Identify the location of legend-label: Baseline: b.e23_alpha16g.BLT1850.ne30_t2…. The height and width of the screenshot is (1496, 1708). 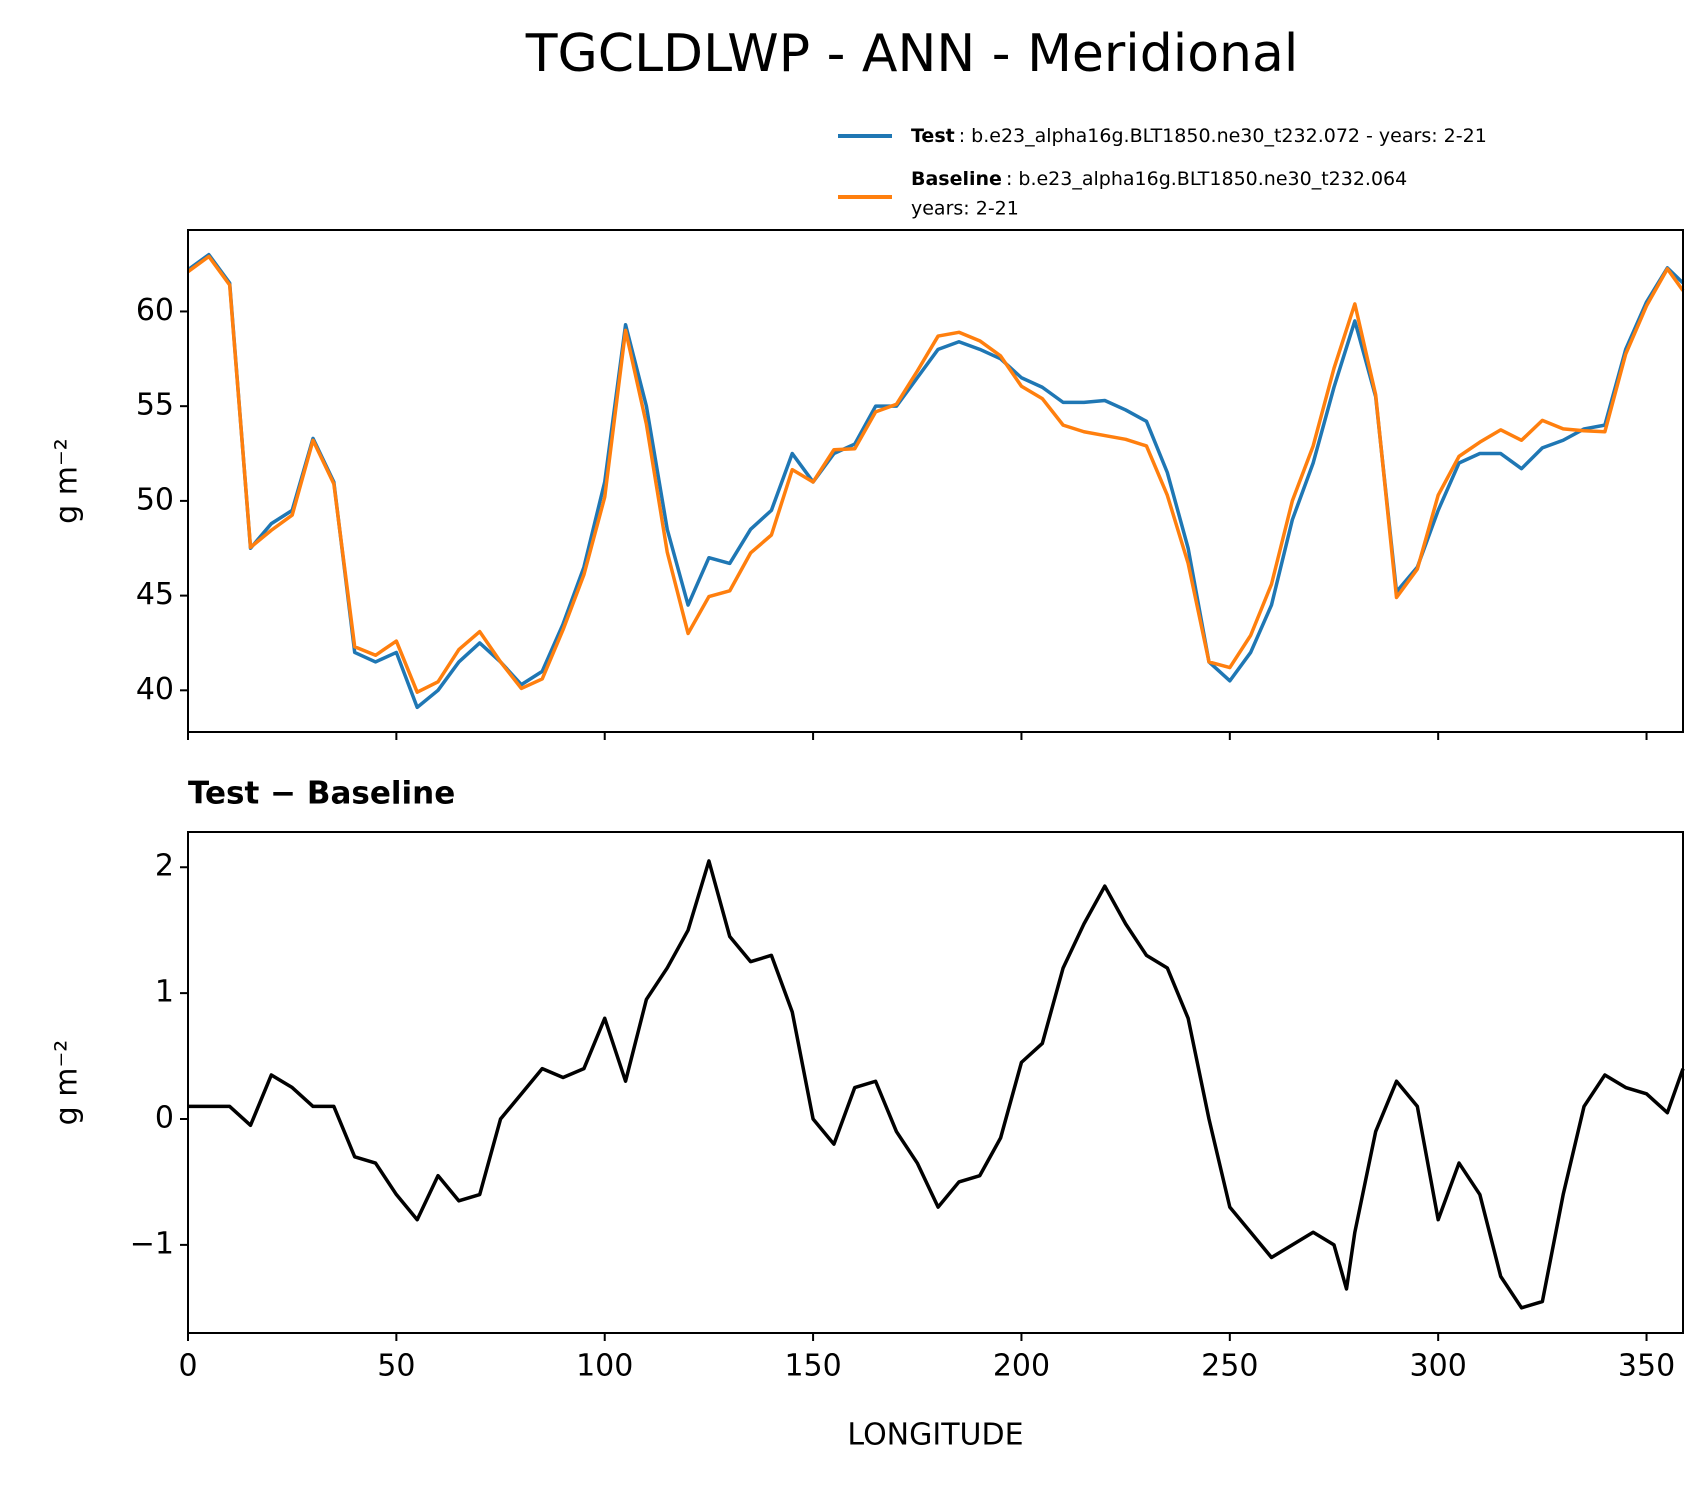
(1159, 179).